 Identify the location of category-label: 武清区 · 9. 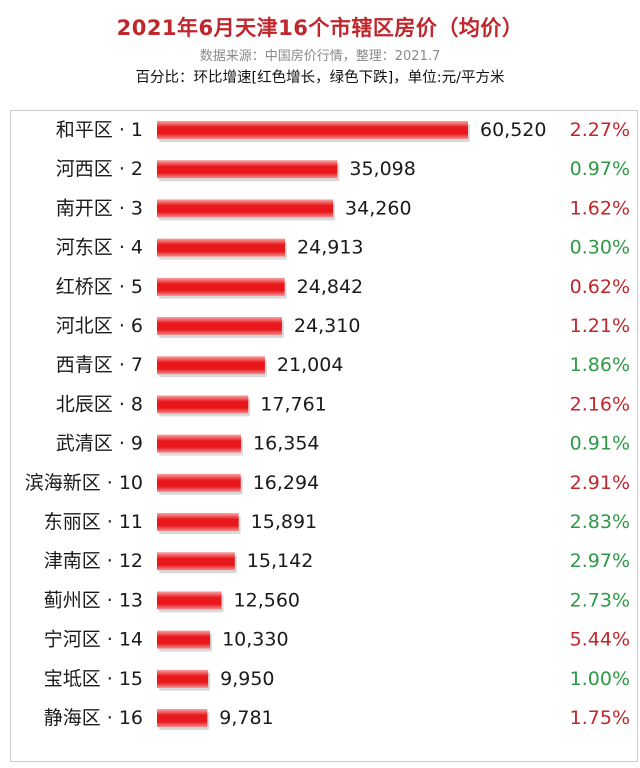
(99, 444).